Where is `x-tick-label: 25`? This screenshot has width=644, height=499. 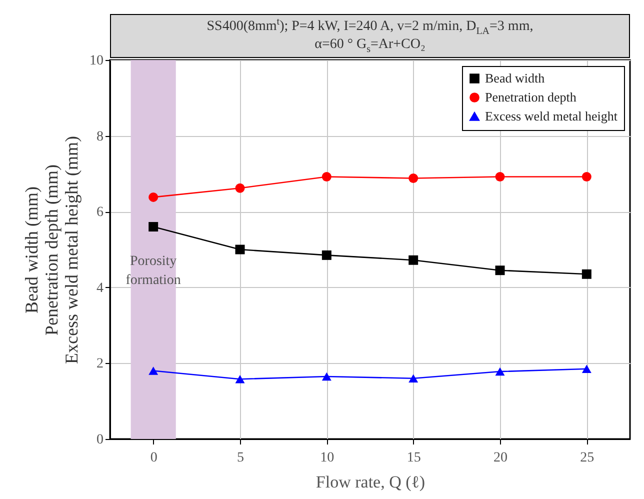
x-tick-label: 25 is located at coordinates (587, 458).